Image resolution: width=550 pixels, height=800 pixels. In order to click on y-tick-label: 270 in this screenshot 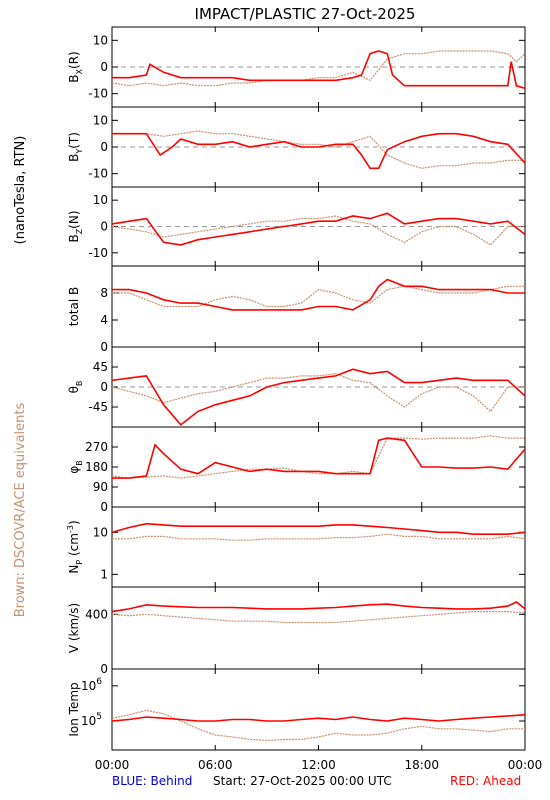, I will do `click(96, 447)`.